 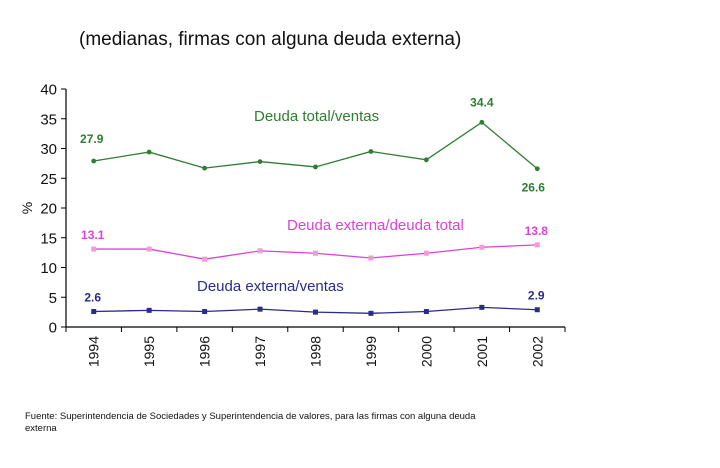 What do you see at coordinates (93, 235) in the screenshot?
I see `data-label: 13.1` at bounding box center [93, 235].